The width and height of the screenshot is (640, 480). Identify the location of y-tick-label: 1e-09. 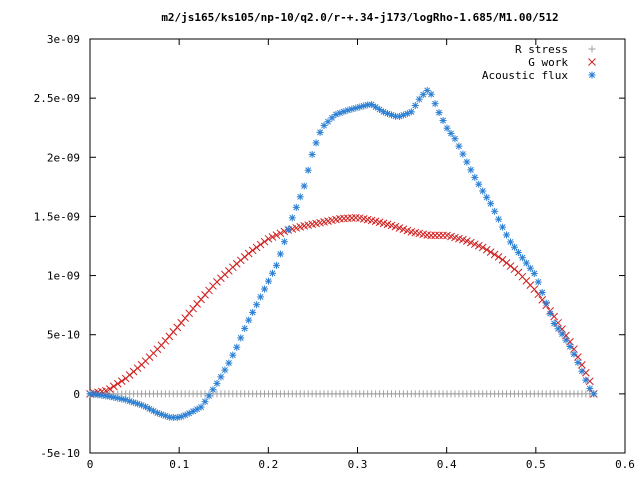
(63, 276).